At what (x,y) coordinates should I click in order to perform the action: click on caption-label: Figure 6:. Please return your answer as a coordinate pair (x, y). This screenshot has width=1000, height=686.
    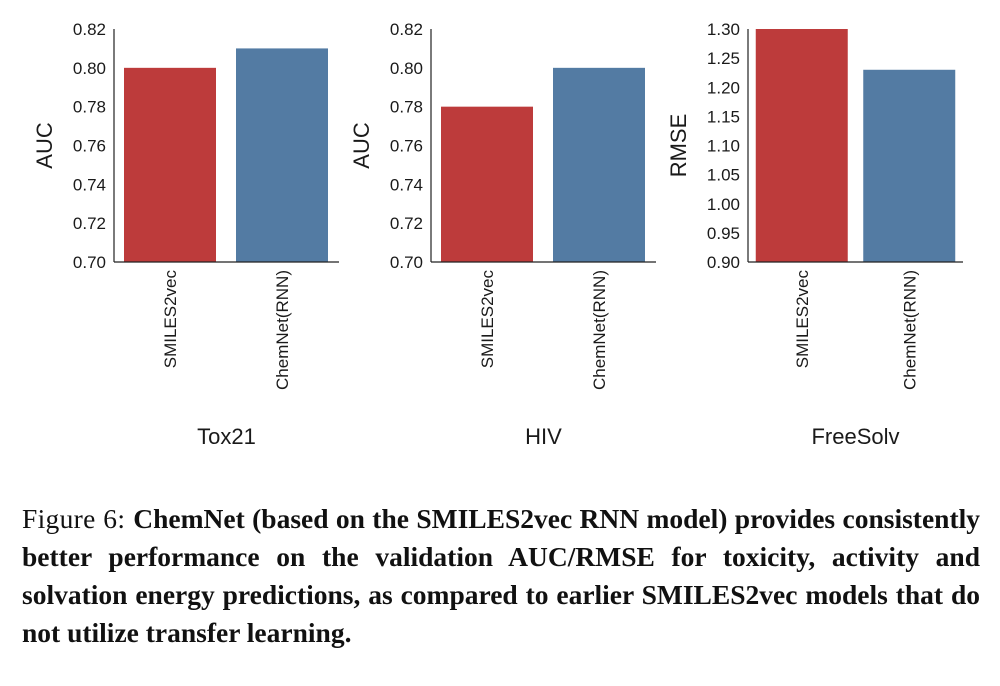
    Looking at the image, I should click on (74, 518).